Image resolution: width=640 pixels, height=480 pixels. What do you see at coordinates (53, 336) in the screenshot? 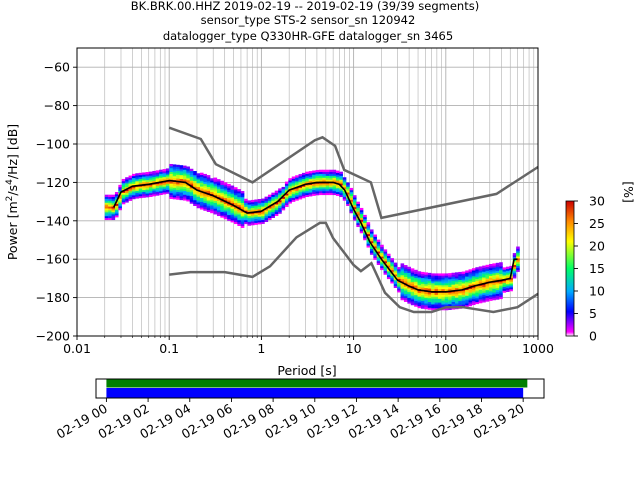
I see `y-tick-label: −200` at bounding box center [53, 336].